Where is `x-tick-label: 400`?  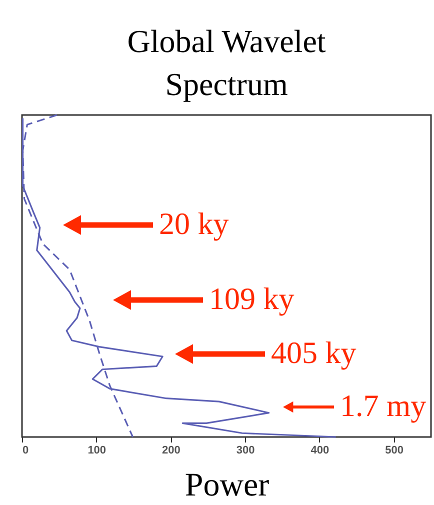
x-tick-label: 400 is located at coordinates (320, 450).